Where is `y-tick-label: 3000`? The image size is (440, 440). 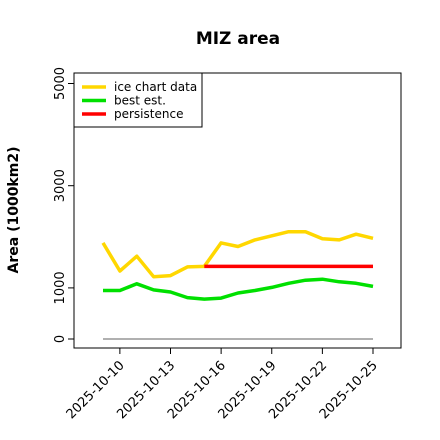 y-tick-label: 3000 is located at coordinates (60, 185).